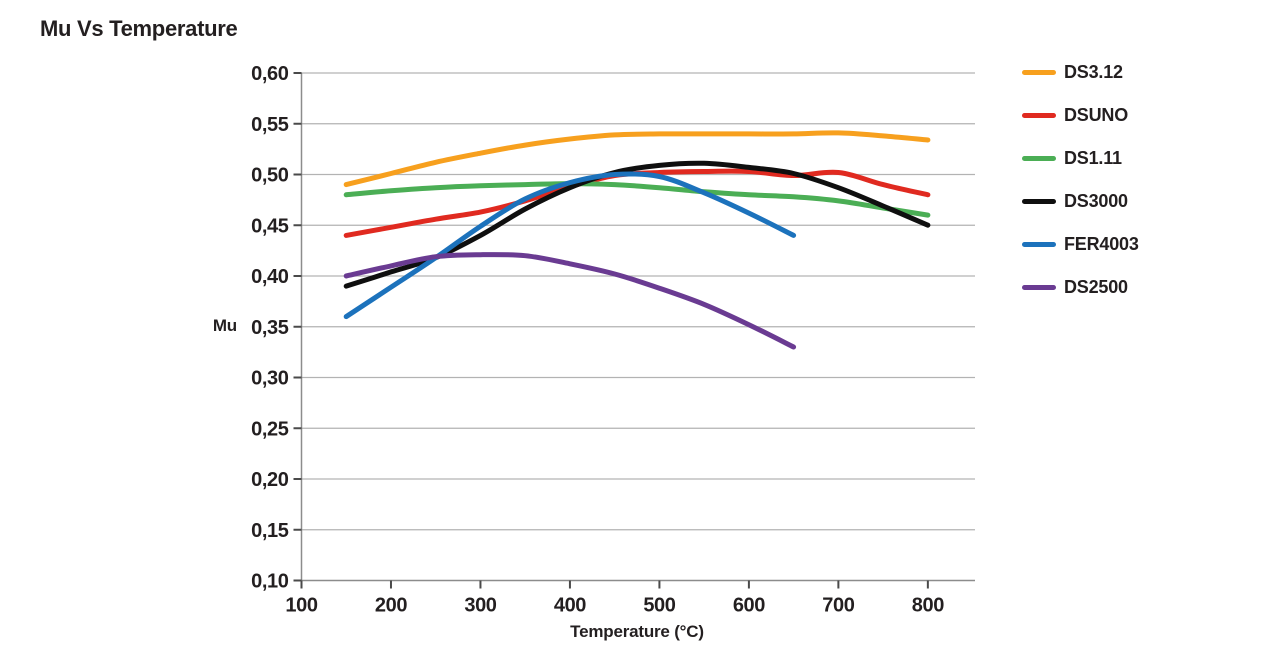  I want to click on legend: DS3.12 DSUNO DS1.11 DS3000 FER4003 DS2500, so click(1080, 191).